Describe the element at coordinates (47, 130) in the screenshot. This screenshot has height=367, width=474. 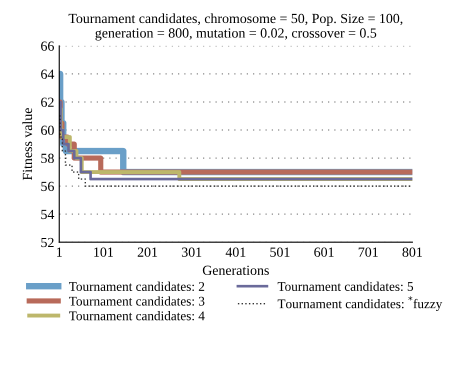
I see `y-tick-label: 60` at that location.